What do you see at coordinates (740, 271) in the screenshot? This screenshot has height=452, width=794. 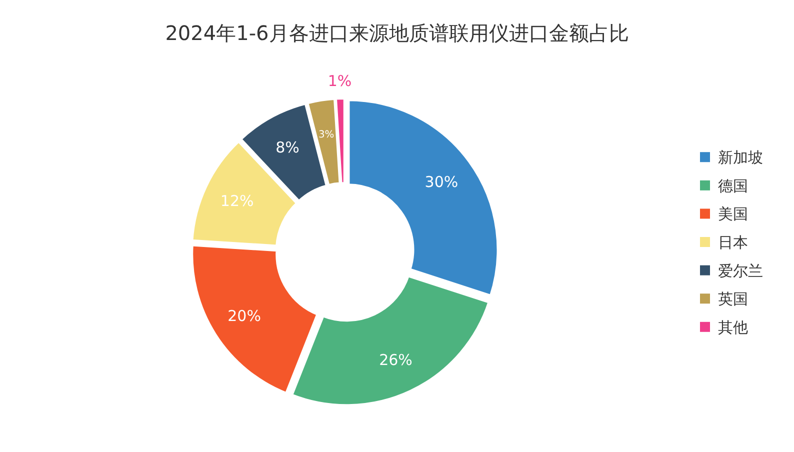 I see `legend-label: 爱尔兰` at bounding box center [740, 271].